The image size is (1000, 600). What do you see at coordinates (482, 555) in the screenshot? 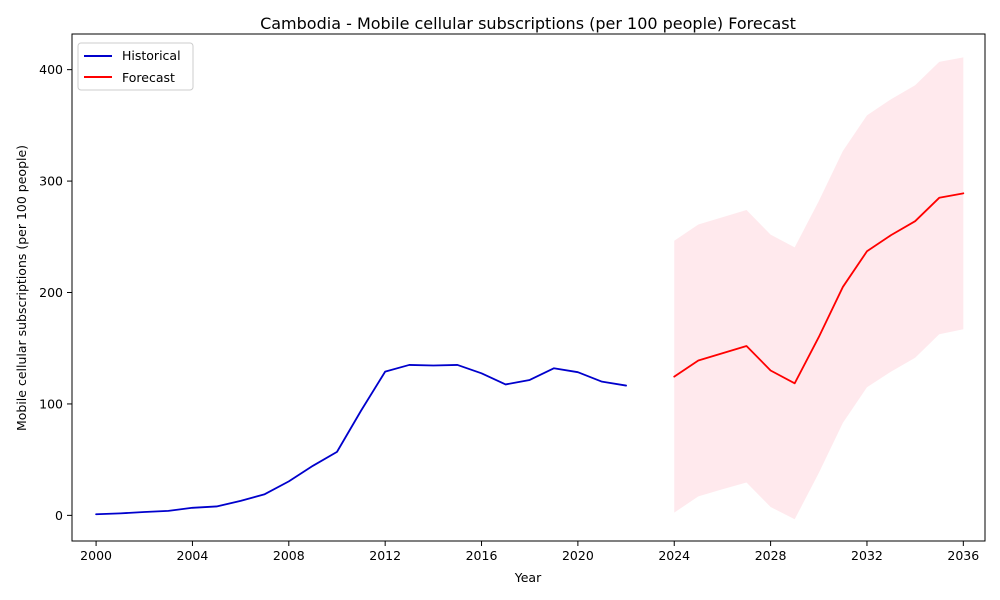
I see `x-tick-label: 2016` at bounding box center [482, 555].